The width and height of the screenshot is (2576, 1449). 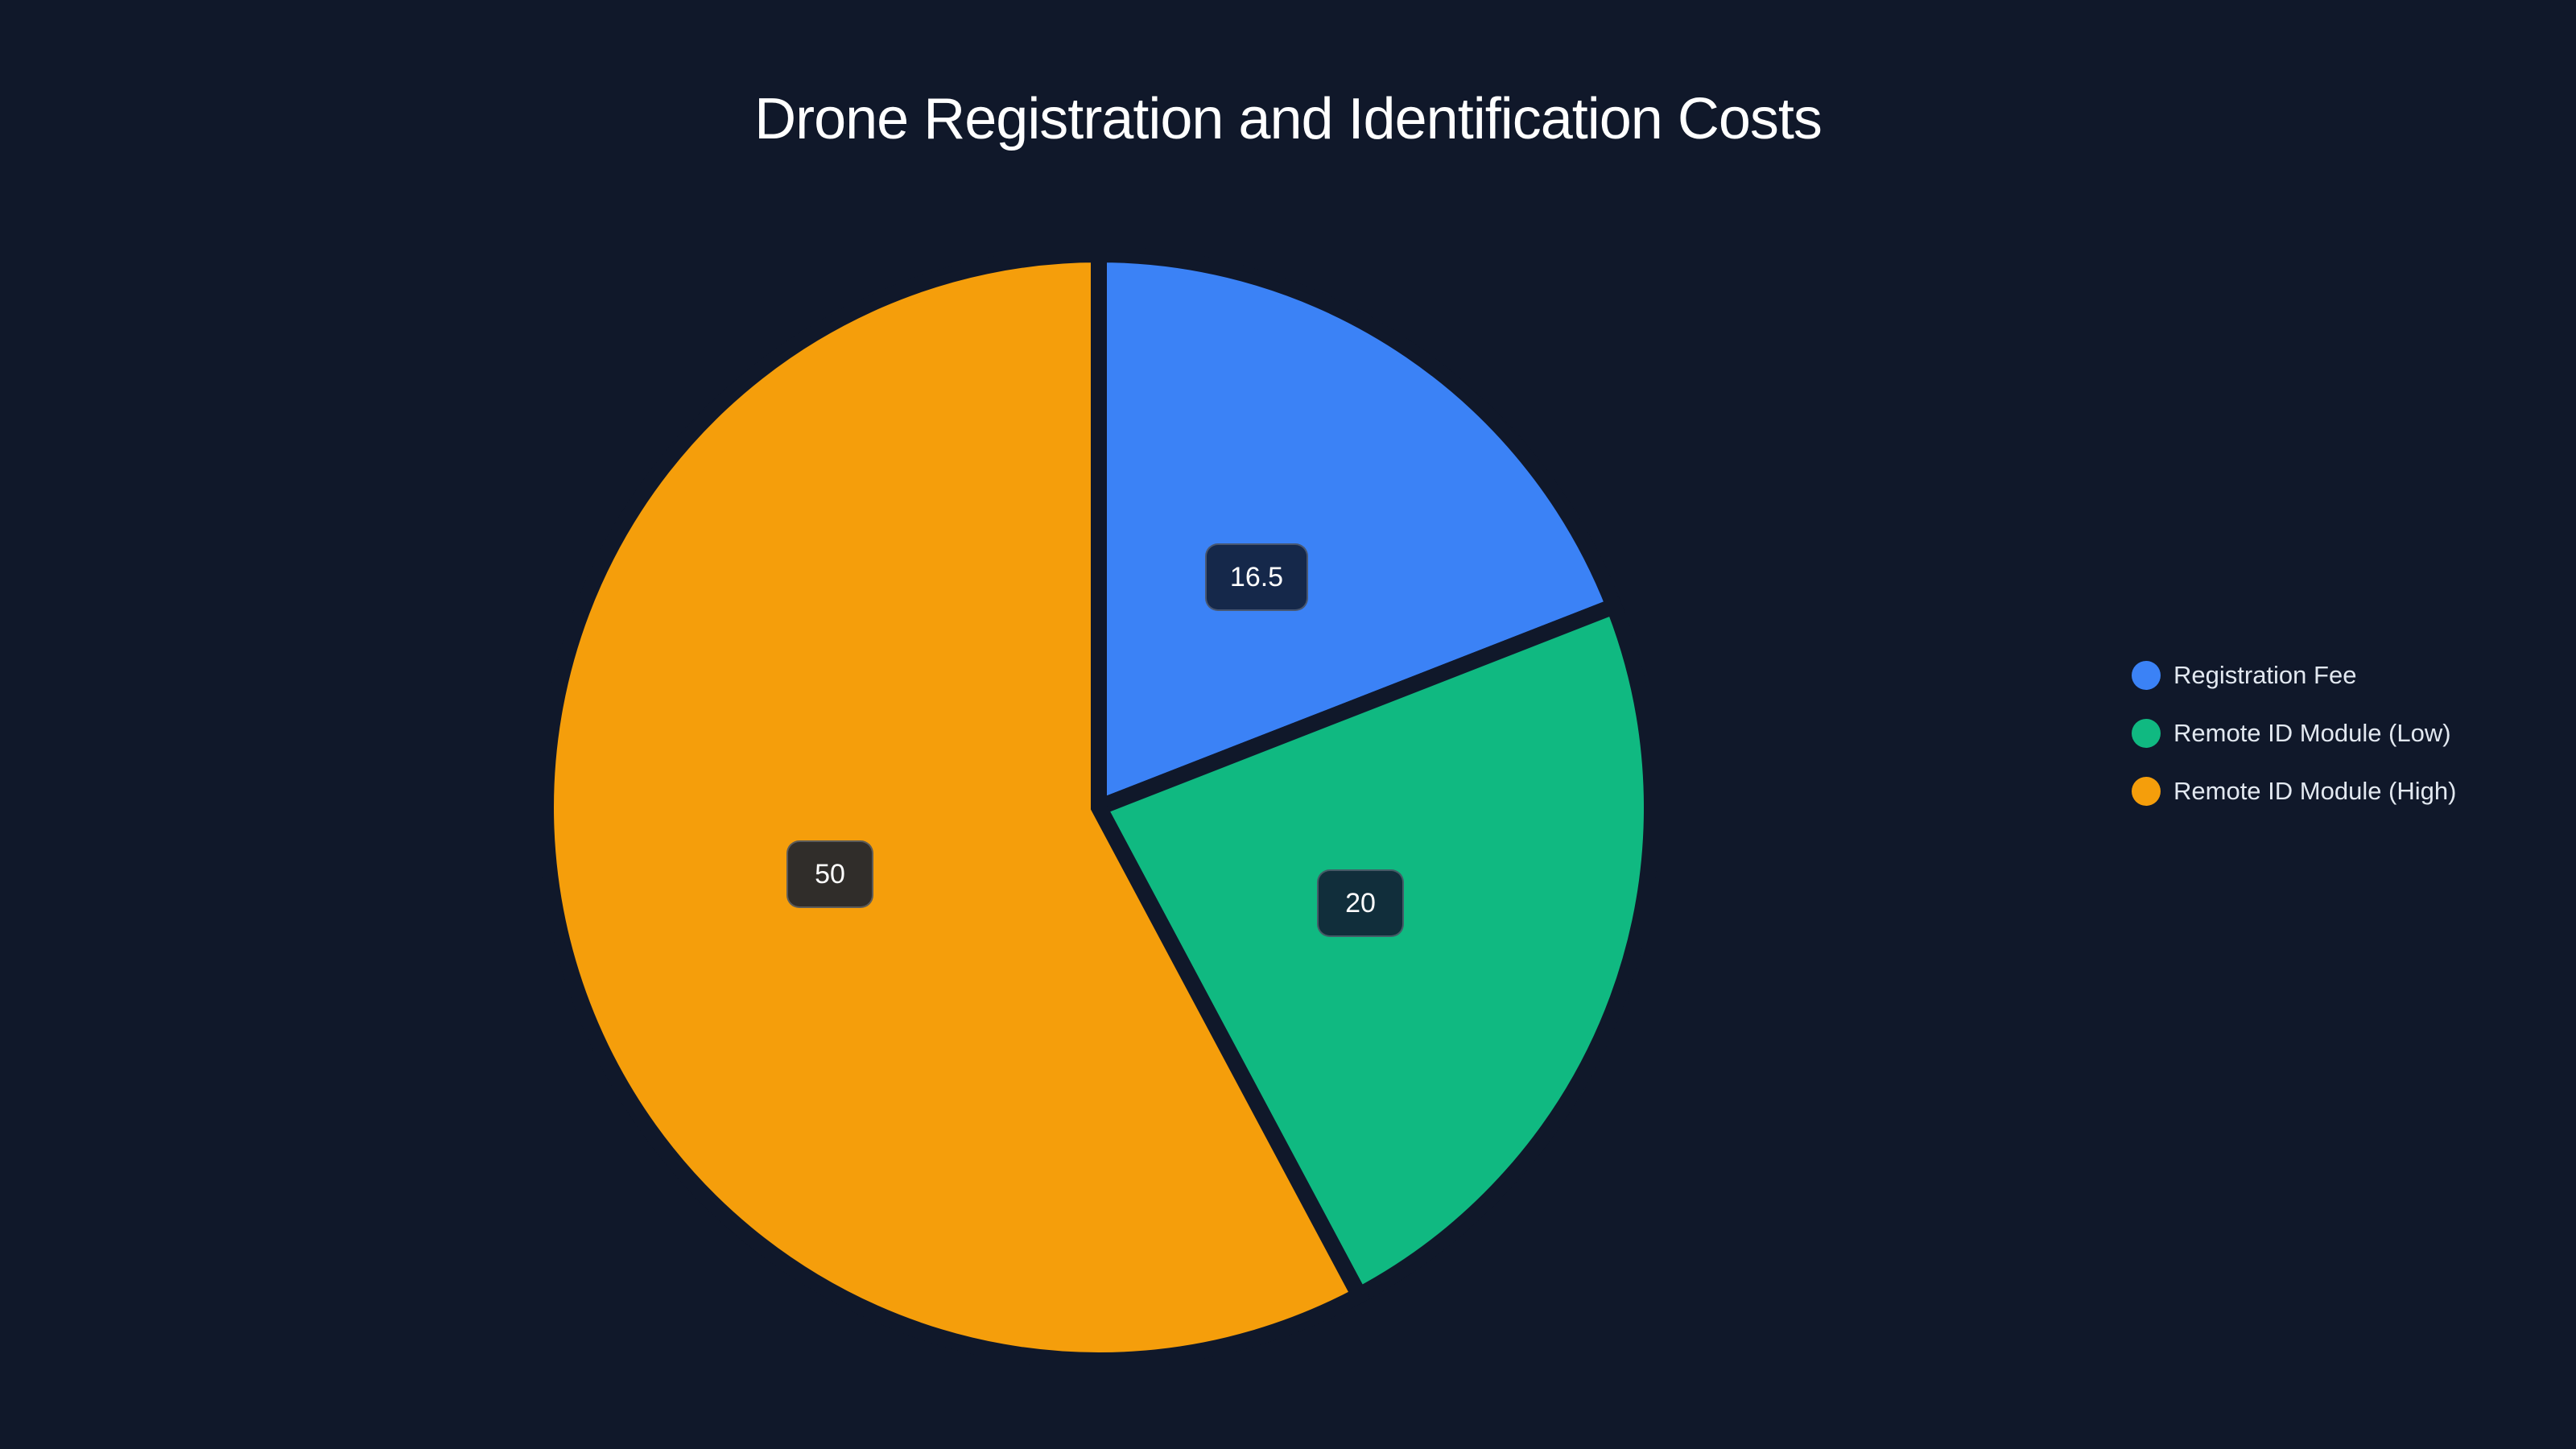 I want to click on legend-item-registration-fee: Registration Fee, so click(x=2294, y=675).